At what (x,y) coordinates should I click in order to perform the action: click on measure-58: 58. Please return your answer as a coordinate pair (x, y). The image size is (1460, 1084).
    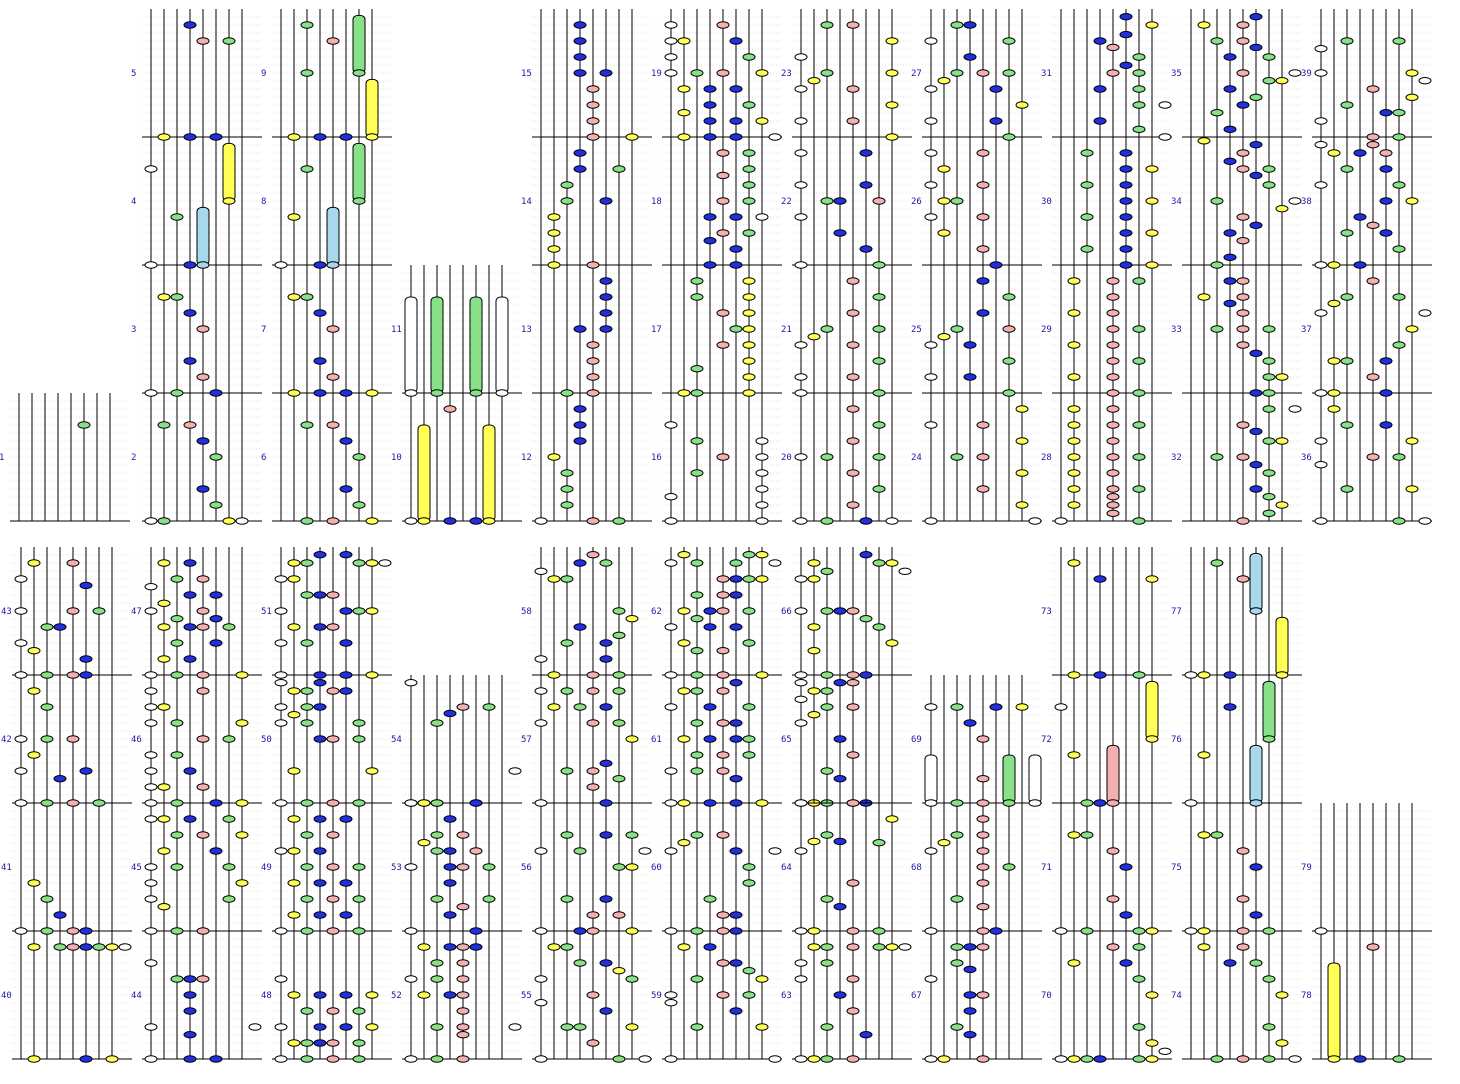
    Looking at the image, I should click on (586, 613).